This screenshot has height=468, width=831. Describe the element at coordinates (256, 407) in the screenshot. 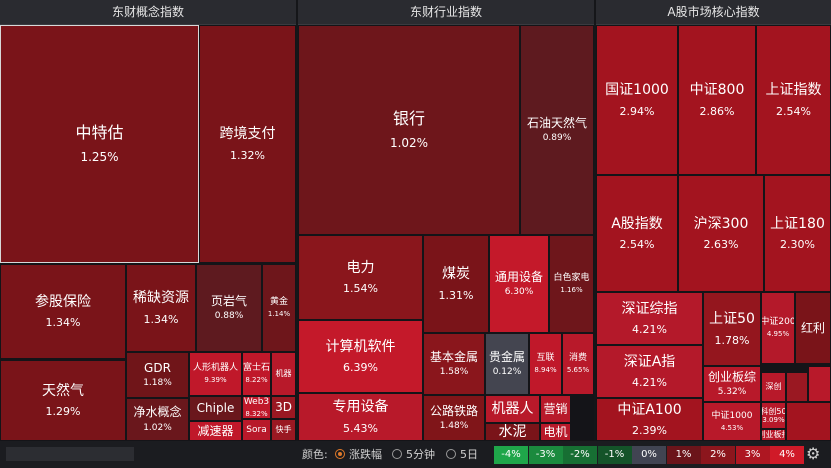

I see `concept-tile: Web3 8.32%` at that location.